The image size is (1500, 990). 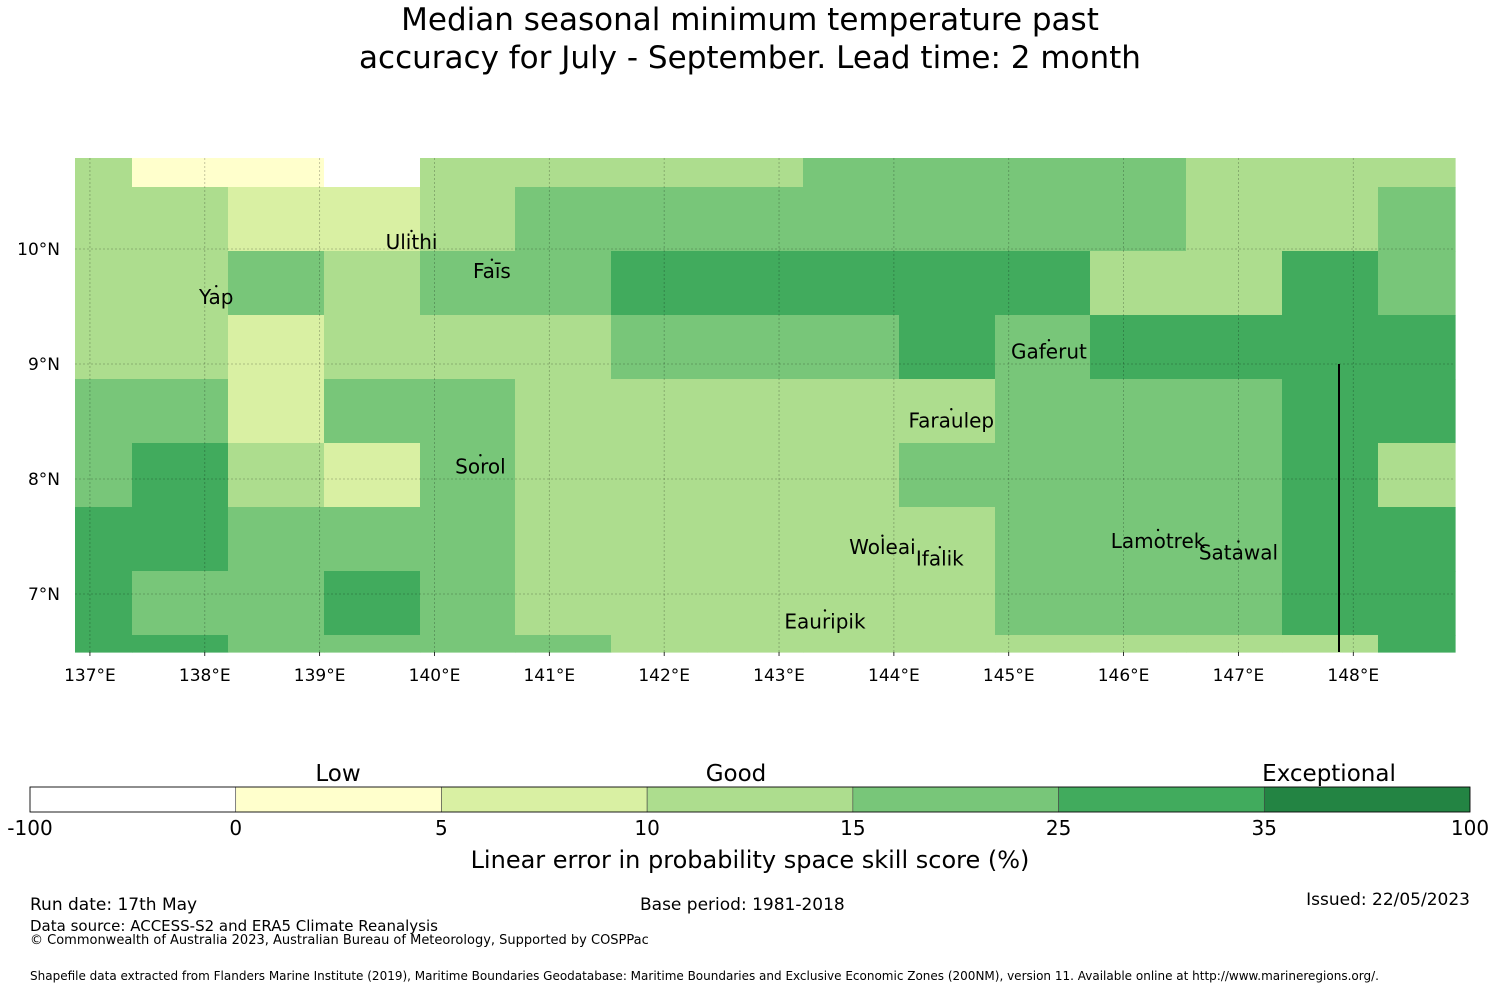 What do you see at coordinates (940, 558) in the screenshot?
I see `island-label: Ifalik` at bounding box center [940, 558].